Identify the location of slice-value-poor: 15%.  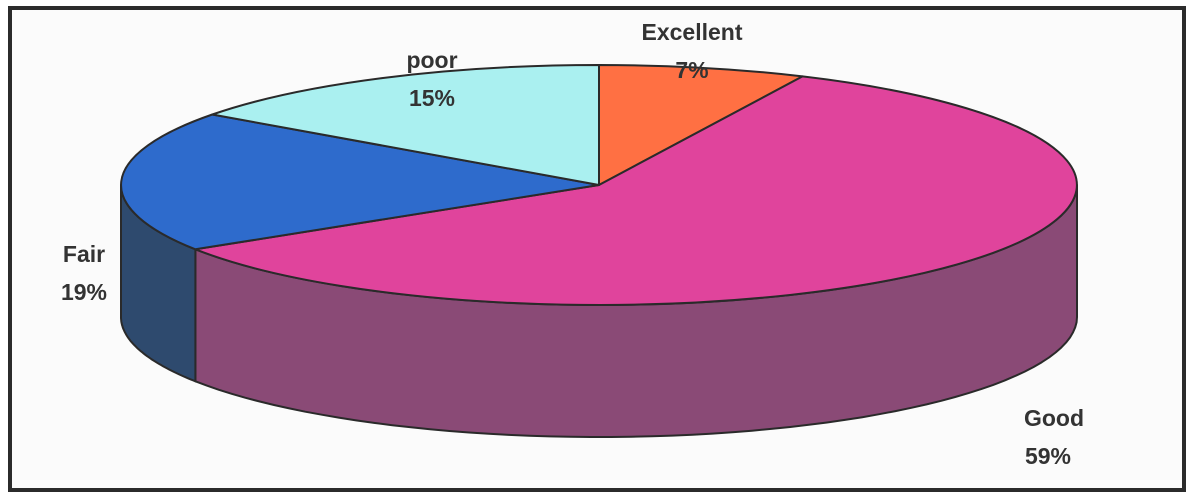
(432, 98).